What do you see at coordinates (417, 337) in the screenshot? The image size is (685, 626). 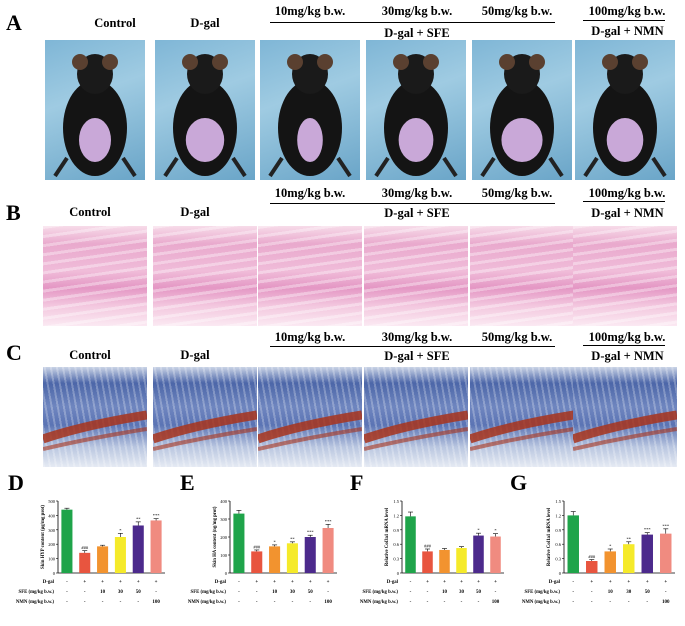 I see `label-dose30-c: 30mg/kg b.w.` at bounding box center [417, 337].